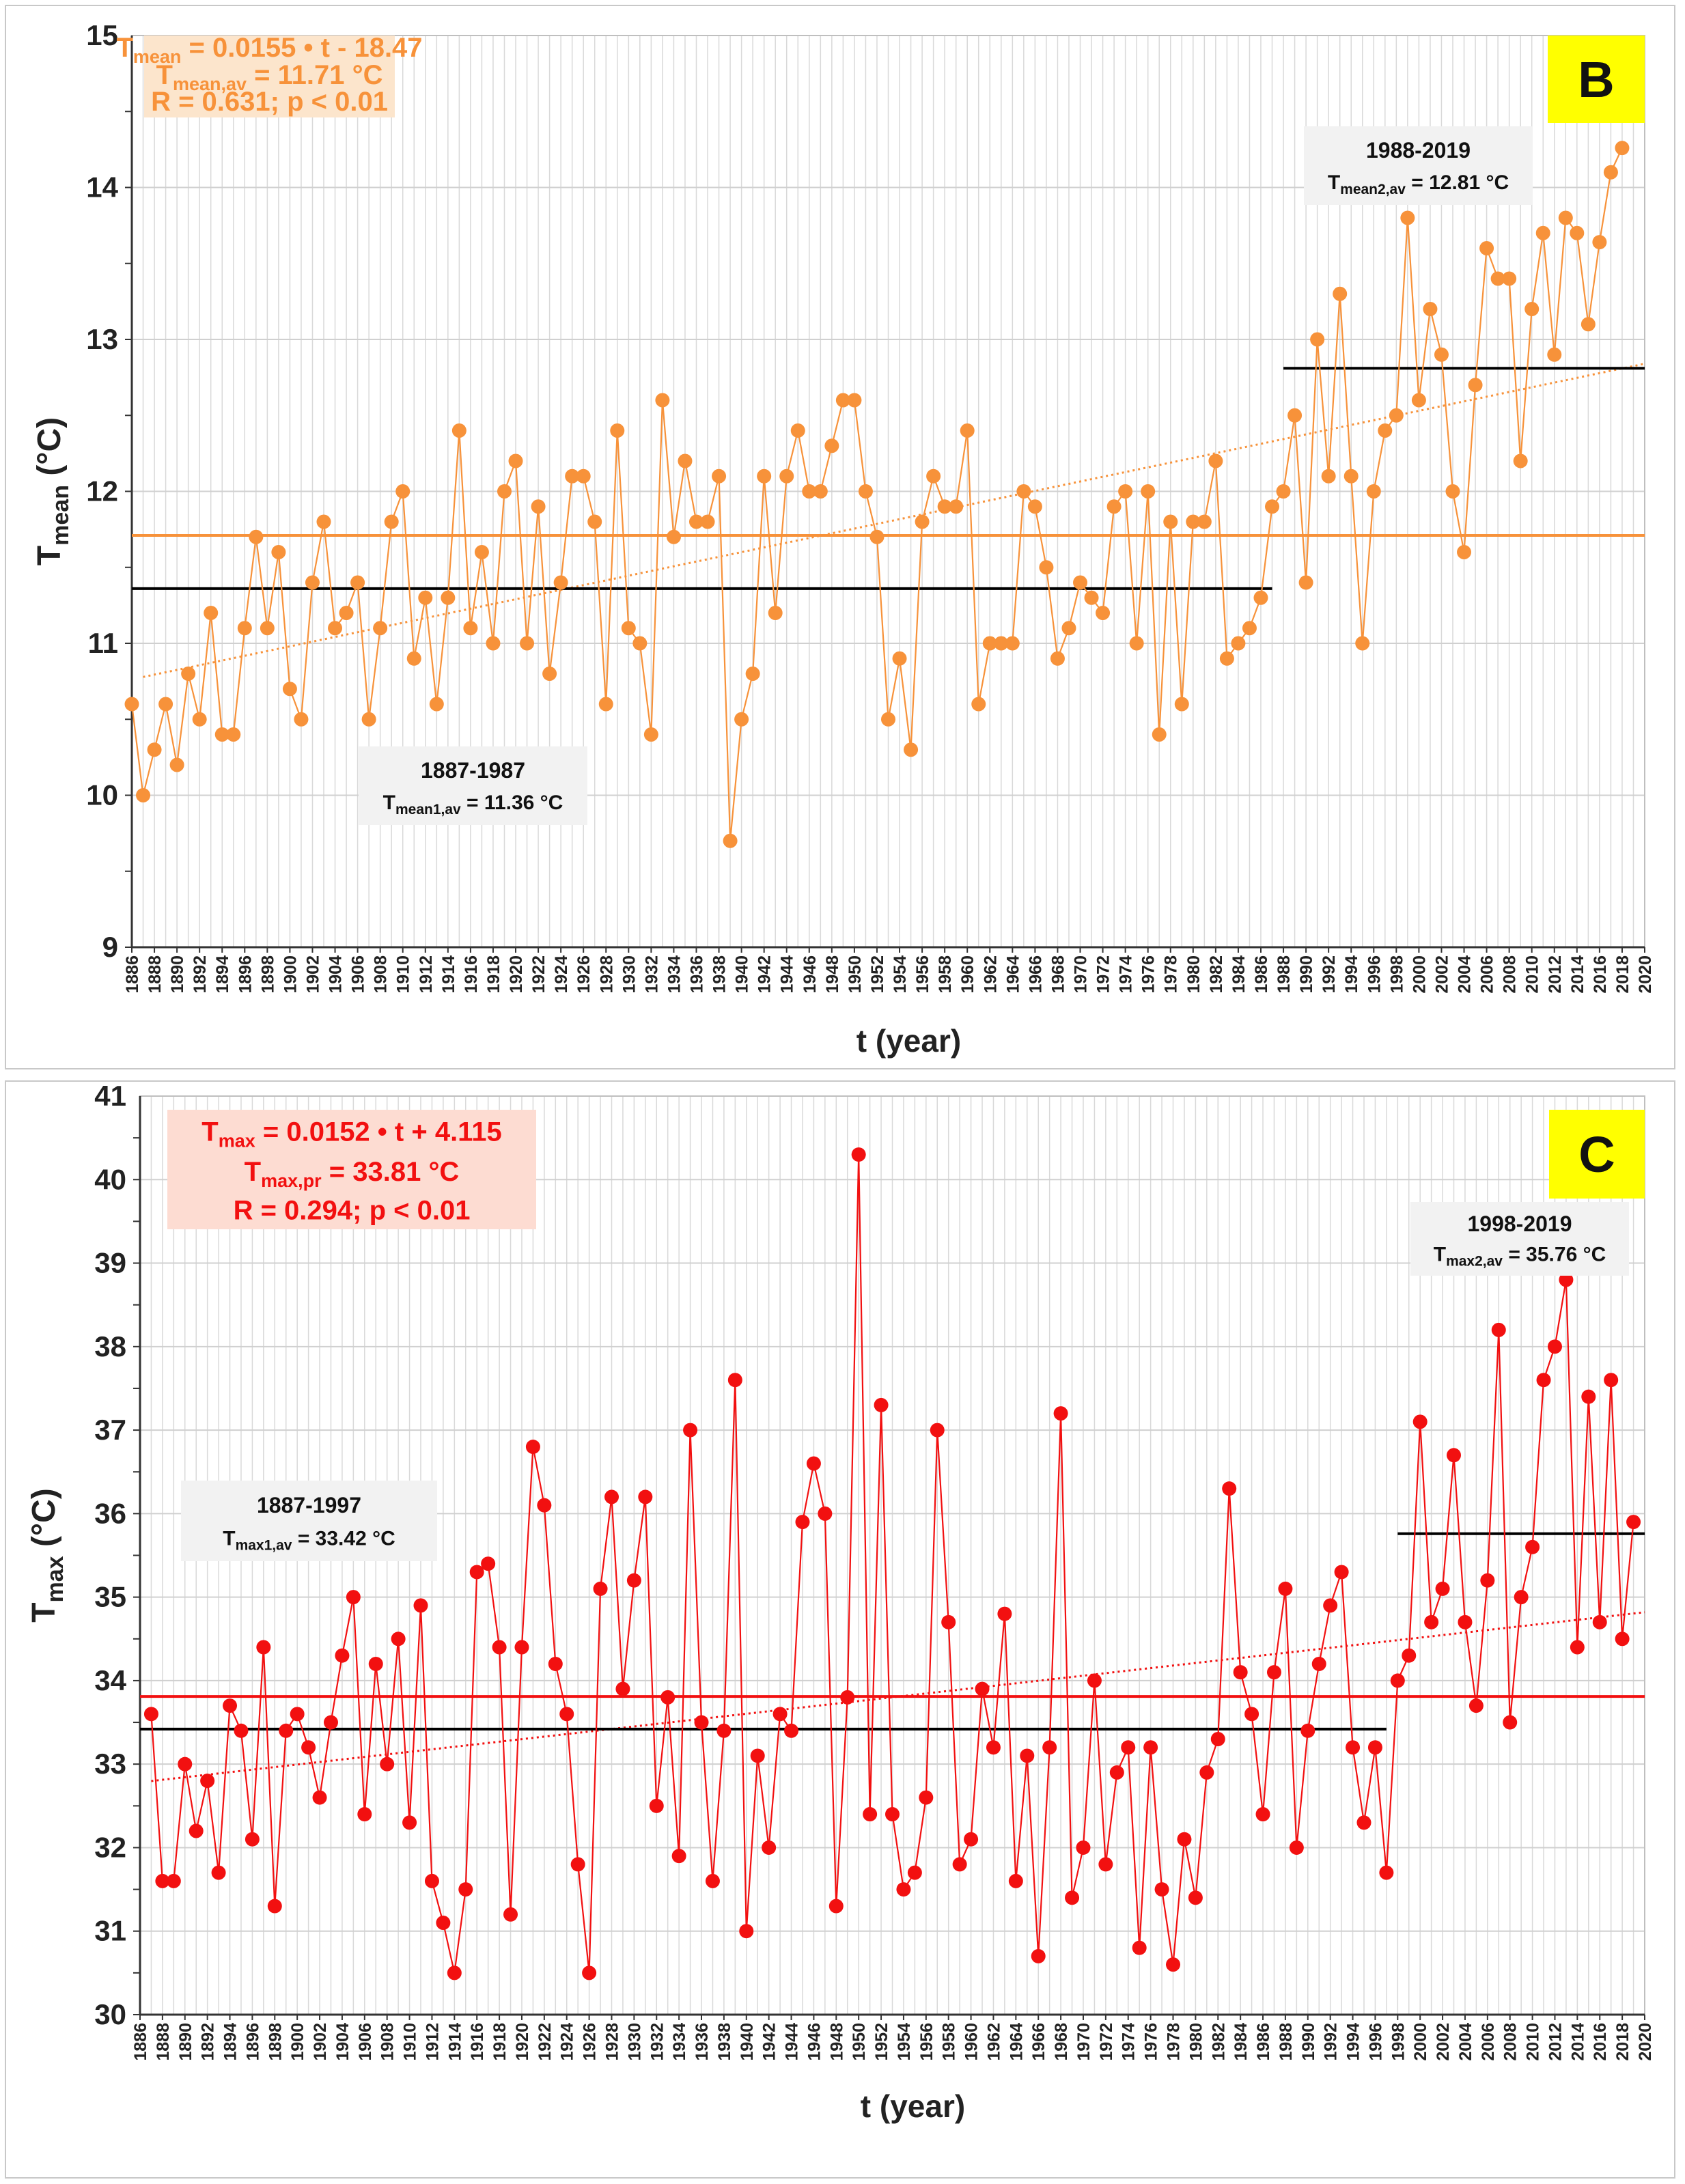 The image size is (1685, 2184). What do you see at coordinates (1012, 974) in the screenshot?
I see `x-tick-label: 1964` at bounding box center [1012, 974].